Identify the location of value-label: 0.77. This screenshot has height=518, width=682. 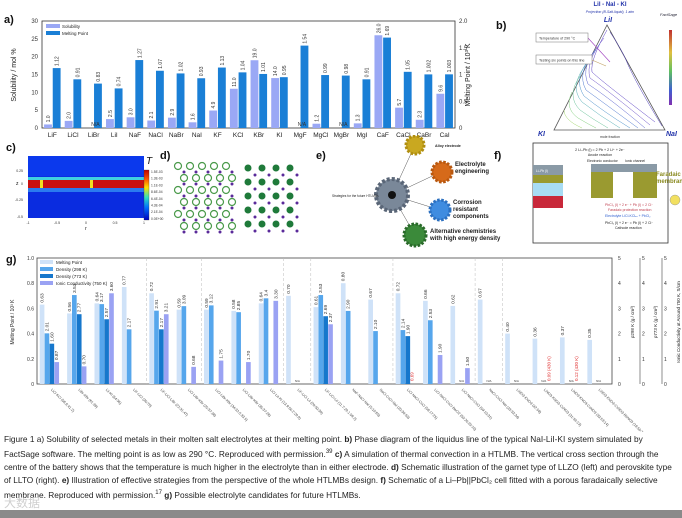
(125, 280).